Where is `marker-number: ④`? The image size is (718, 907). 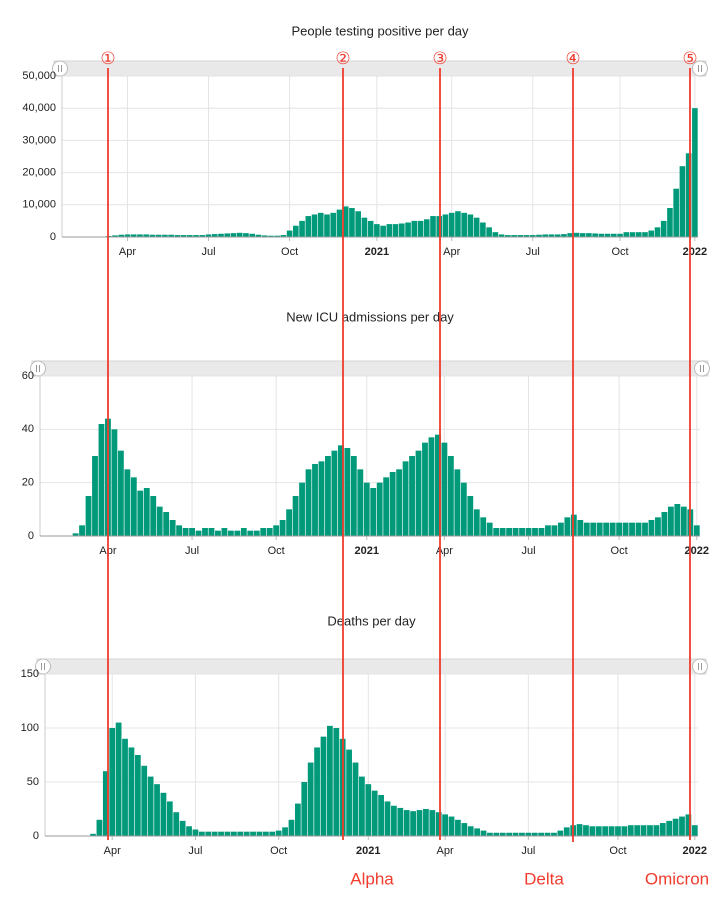
marker-number: ④ is located at coordinates (572, 59).